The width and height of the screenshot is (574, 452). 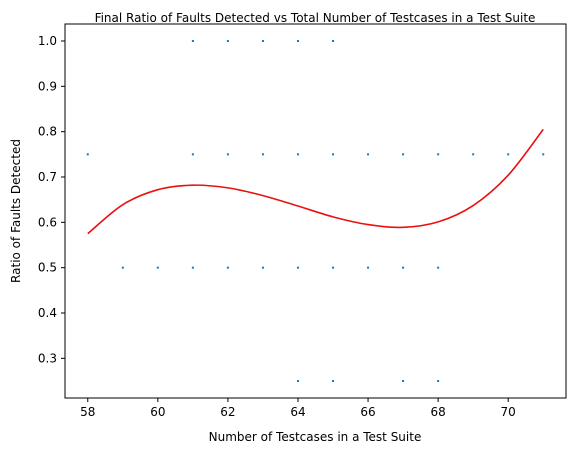 What do you see at coordinates (47, 222) in the screenshot?
I see `y-tick-label: 0.6` at bounding box center [47, 222].